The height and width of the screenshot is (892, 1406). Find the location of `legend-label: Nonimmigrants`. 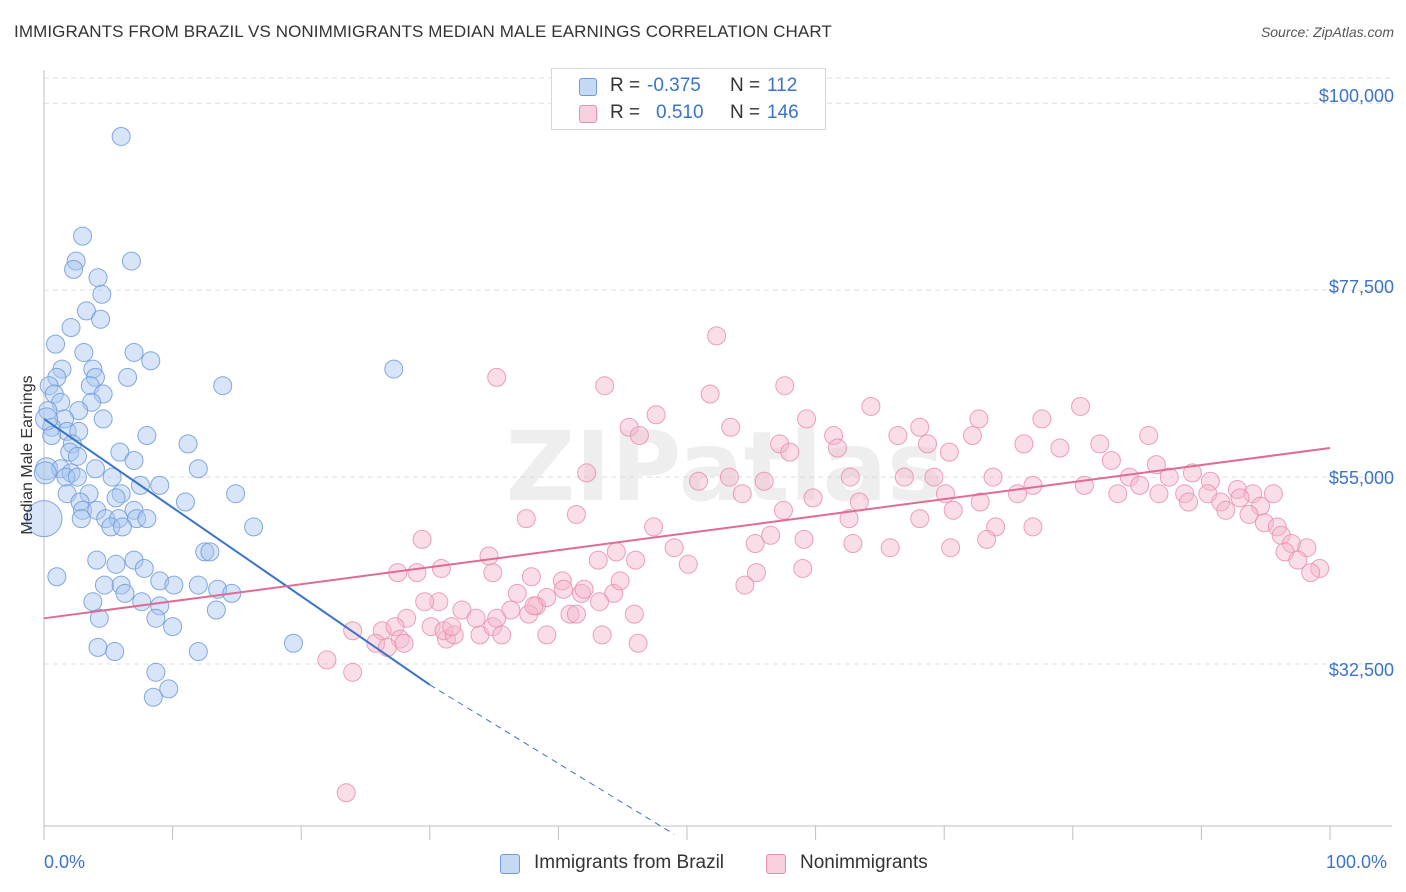

legend-label: Nonimmigrants is located at coordinates (864, 862).